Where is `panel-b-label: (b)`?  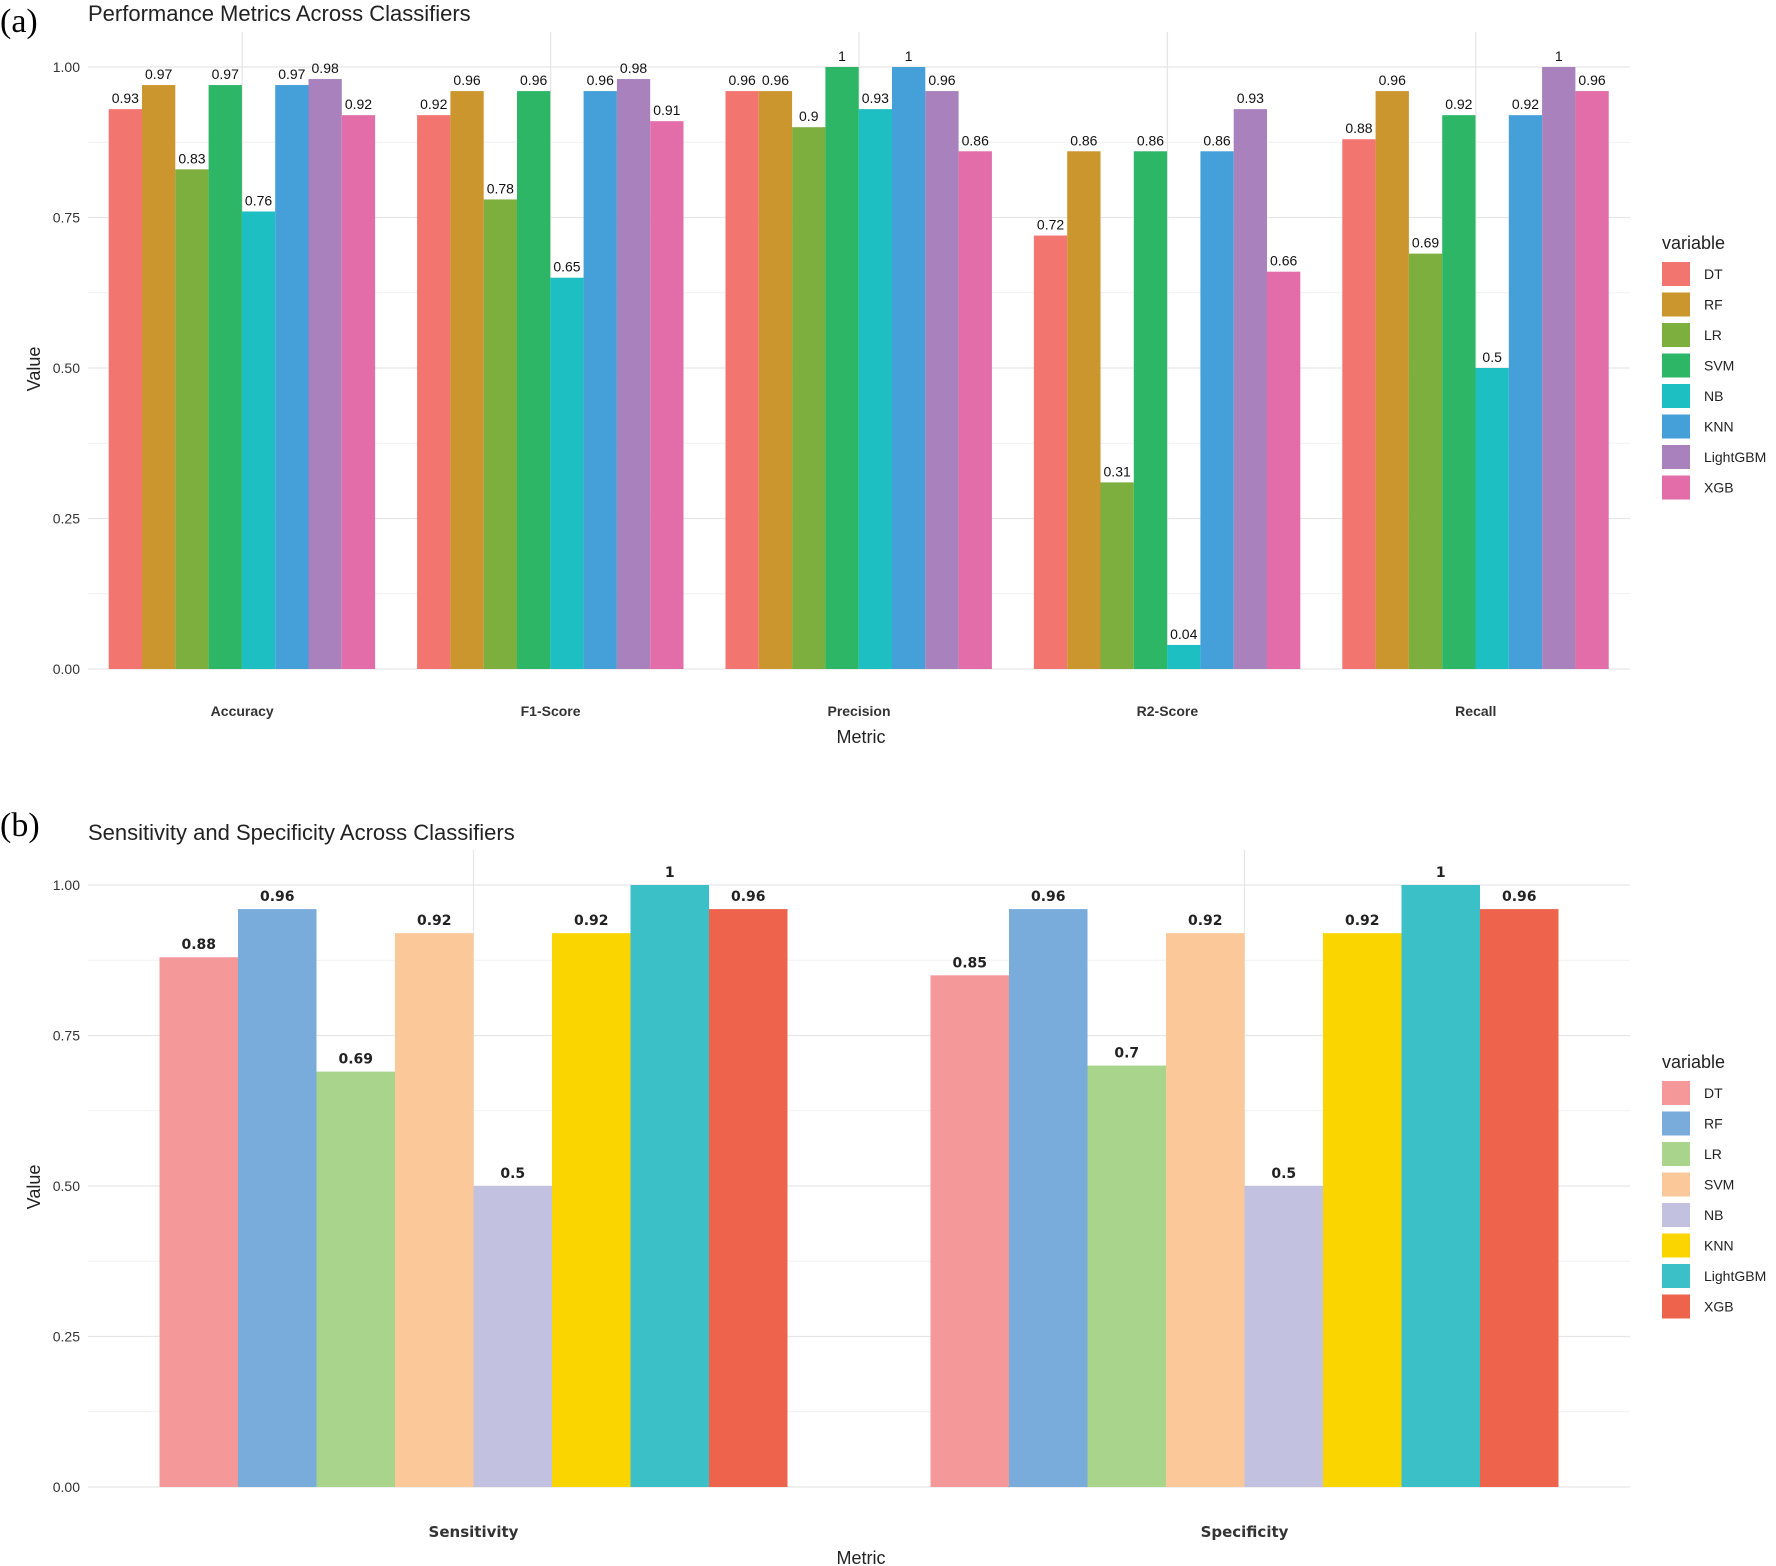 panel-b-label: (b) is located at coordinates (20, 825).